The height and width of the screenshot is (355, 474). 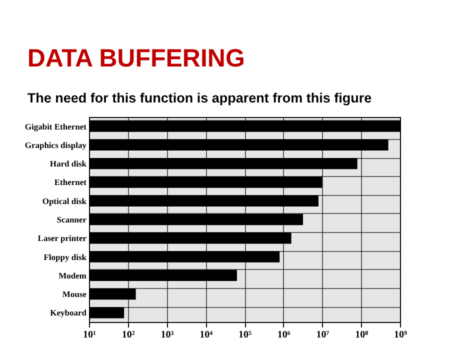 I want to click on x-tick-label: 10¹, so click(x=89, y=335).